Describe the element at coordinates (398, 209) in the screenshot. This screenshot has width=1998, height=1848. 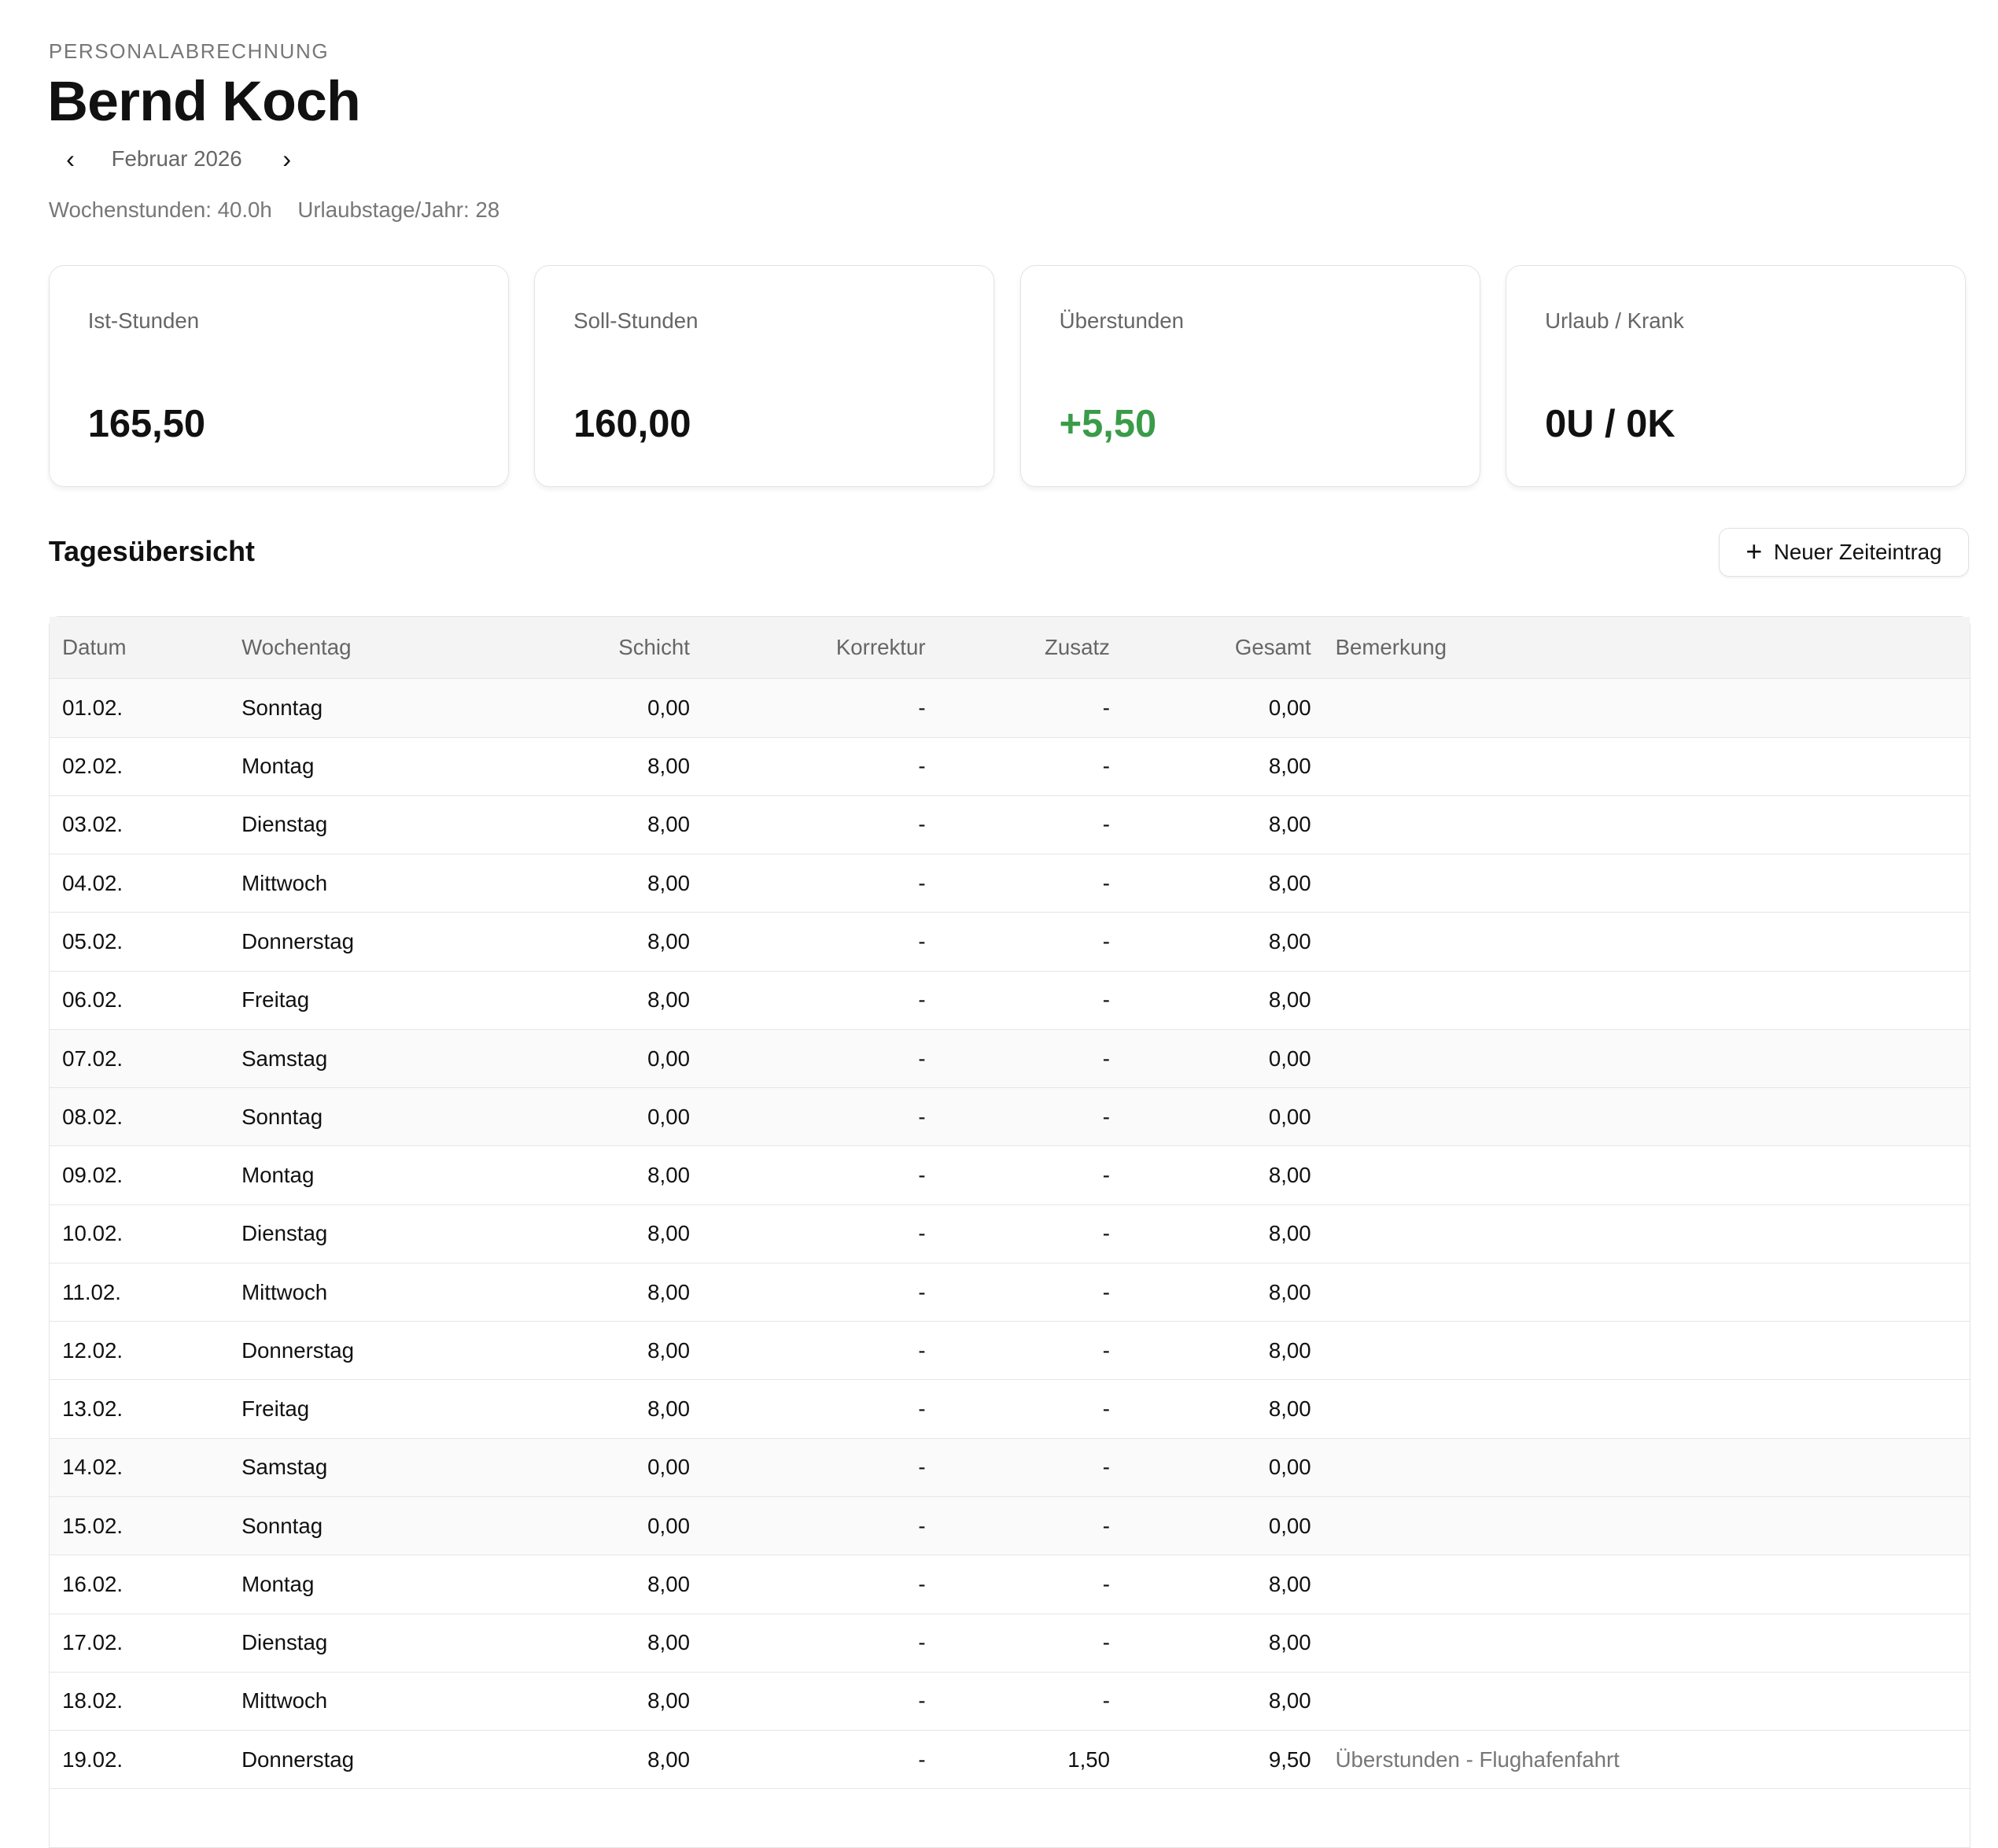
I see `vacation-days: Urlaubstage/Jahr: 28` at that location.